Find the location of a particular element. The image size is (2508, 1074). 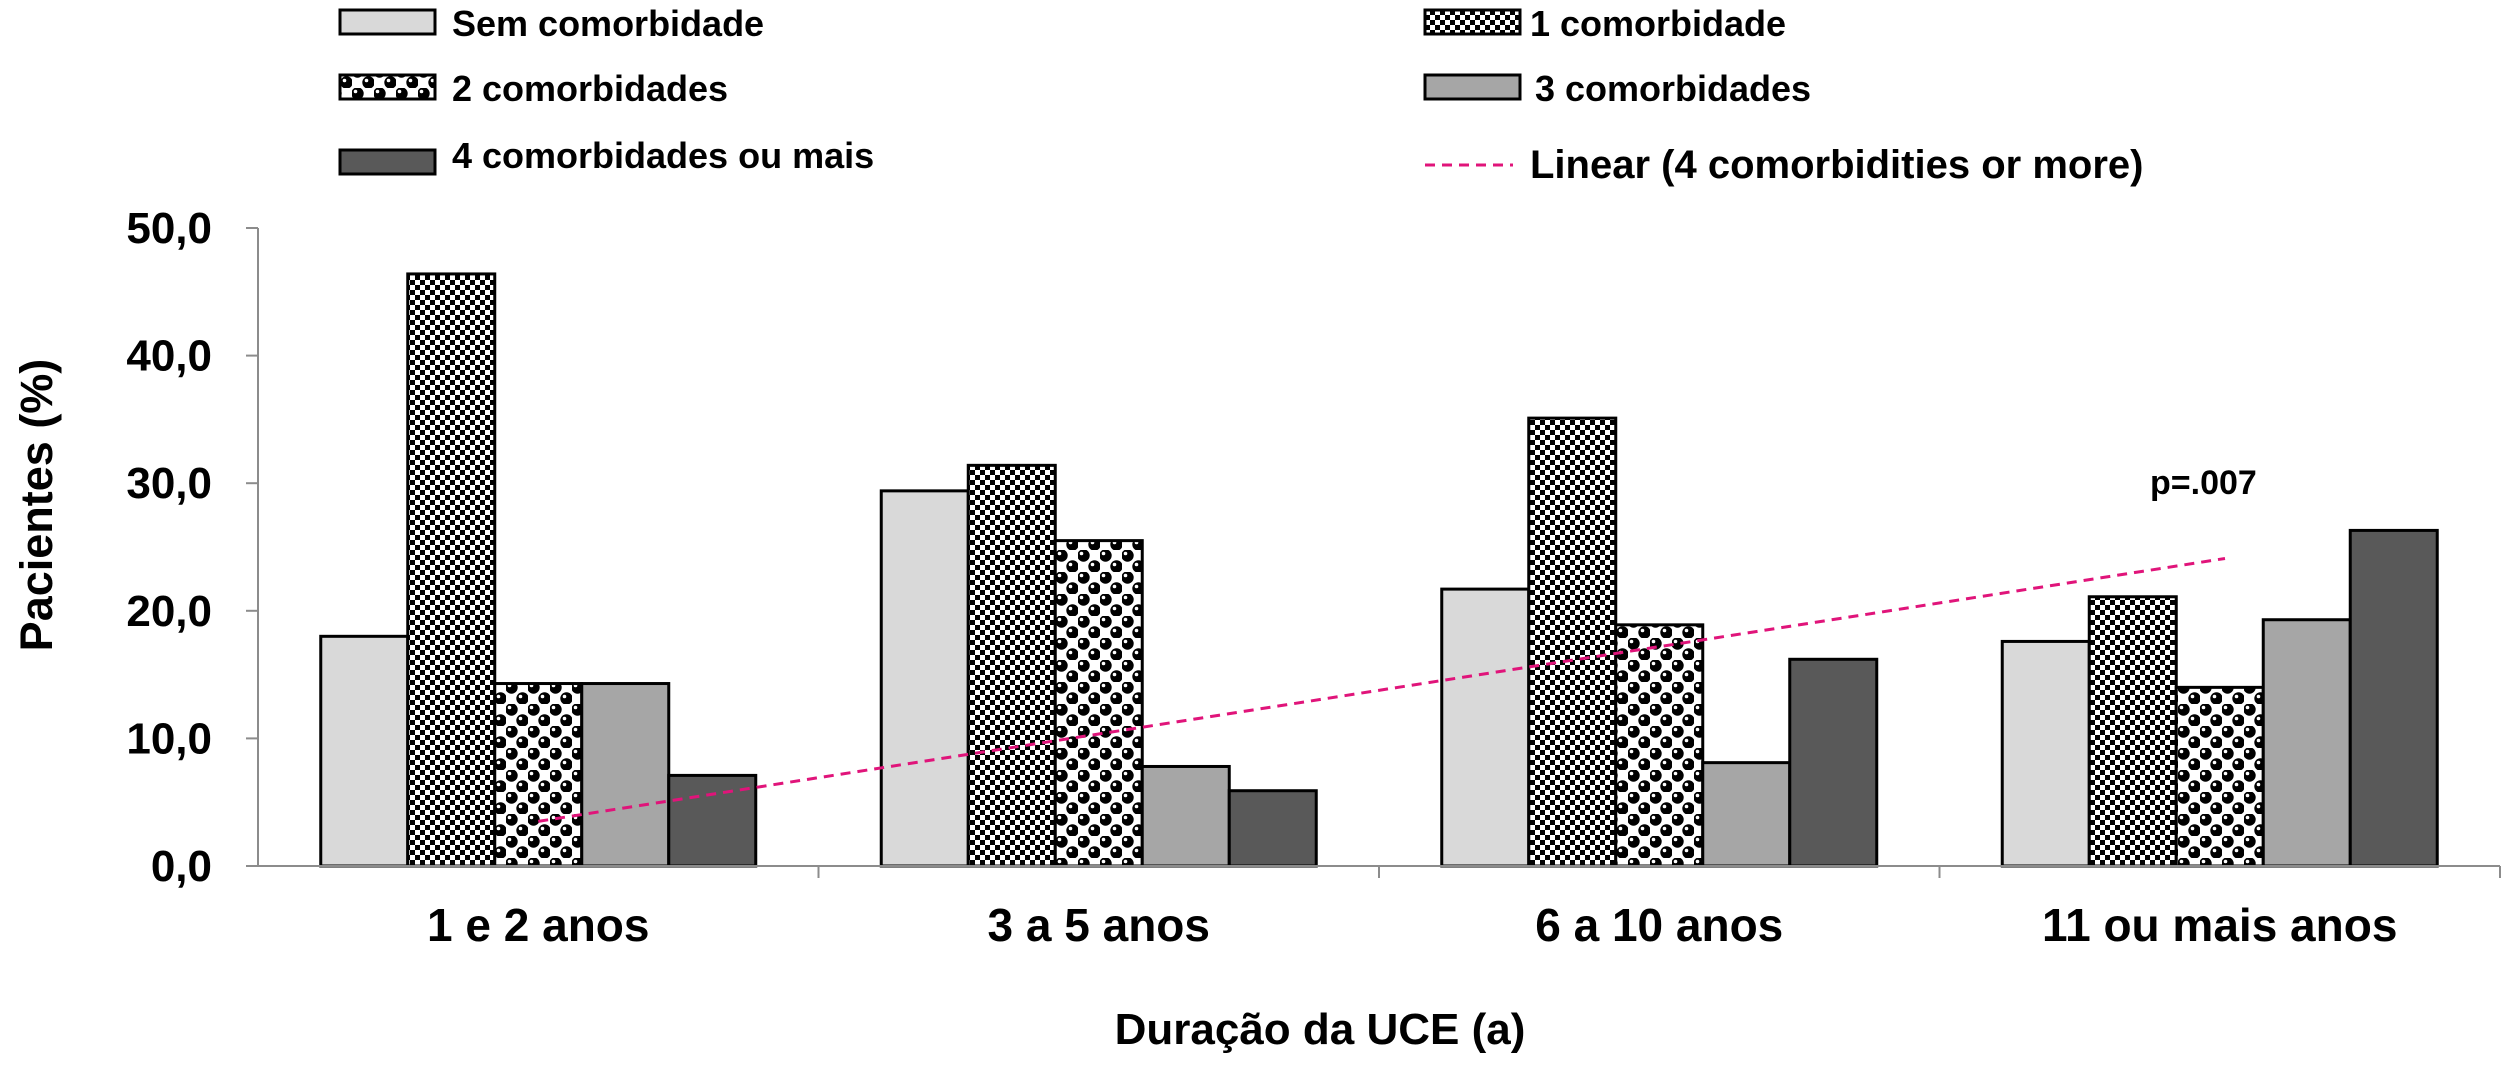

legend-label-3: 2 comorbidades is located at coordinates (590, 88).